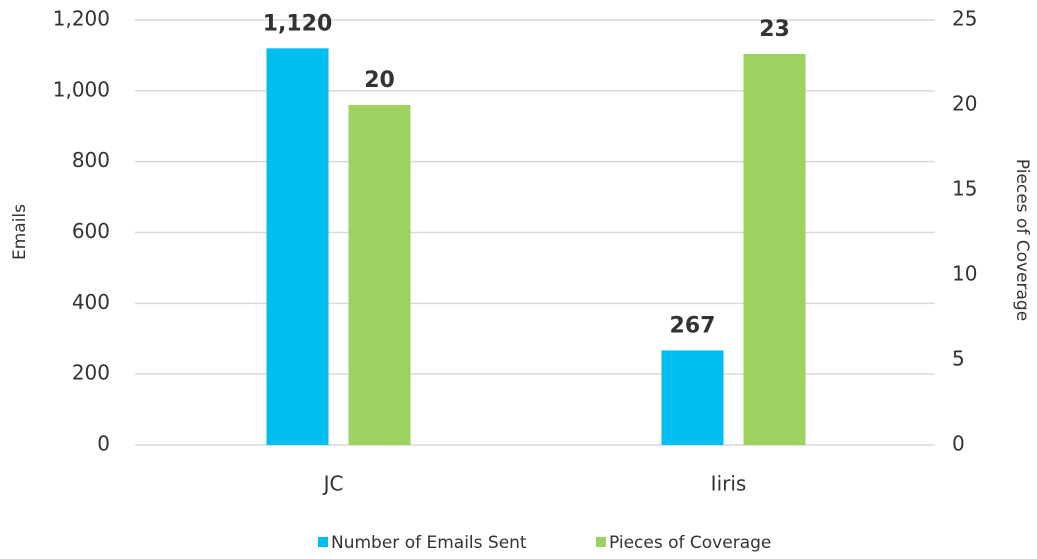 The image size is (1037, 559). I want to click on x-tick-label: JC, so click(333, 484).